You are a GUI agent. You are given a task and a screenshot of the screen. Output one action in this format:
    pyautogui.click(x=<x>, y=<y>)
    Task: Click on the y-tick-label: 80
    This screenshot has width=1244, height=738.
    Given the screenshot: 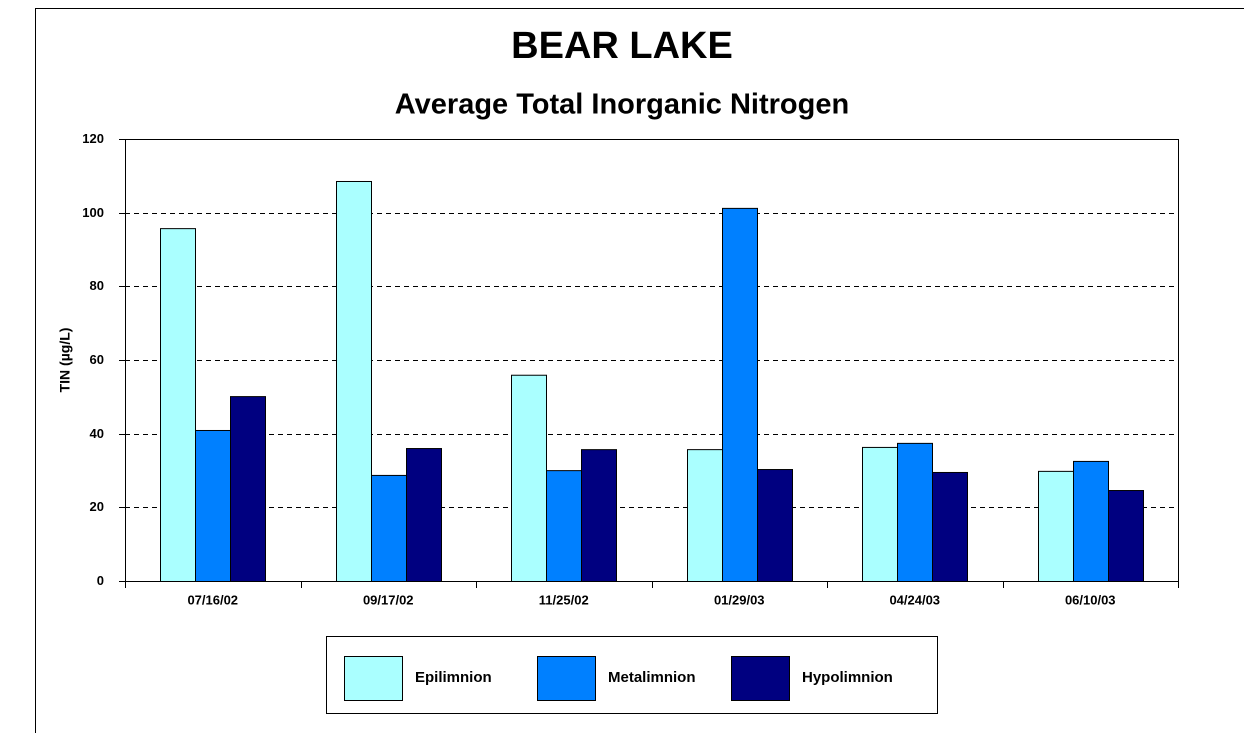 What is the action you would take?
    pyautogui.click(x=97, y=285)
    